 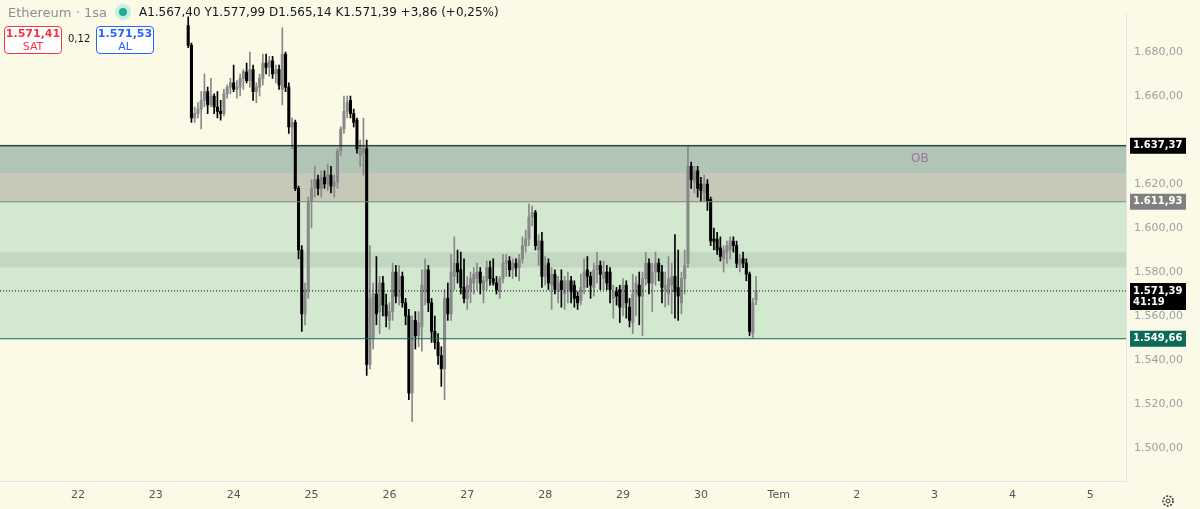 I want to click on y-tick-label: 1.500,00, so click(x=1158, y=447).